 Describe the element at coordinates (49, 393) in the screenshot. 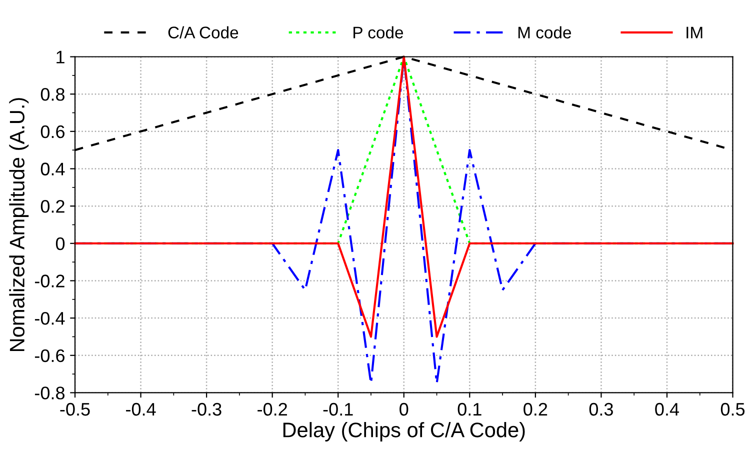

I see `y-tick-label: -0.8` at that location.